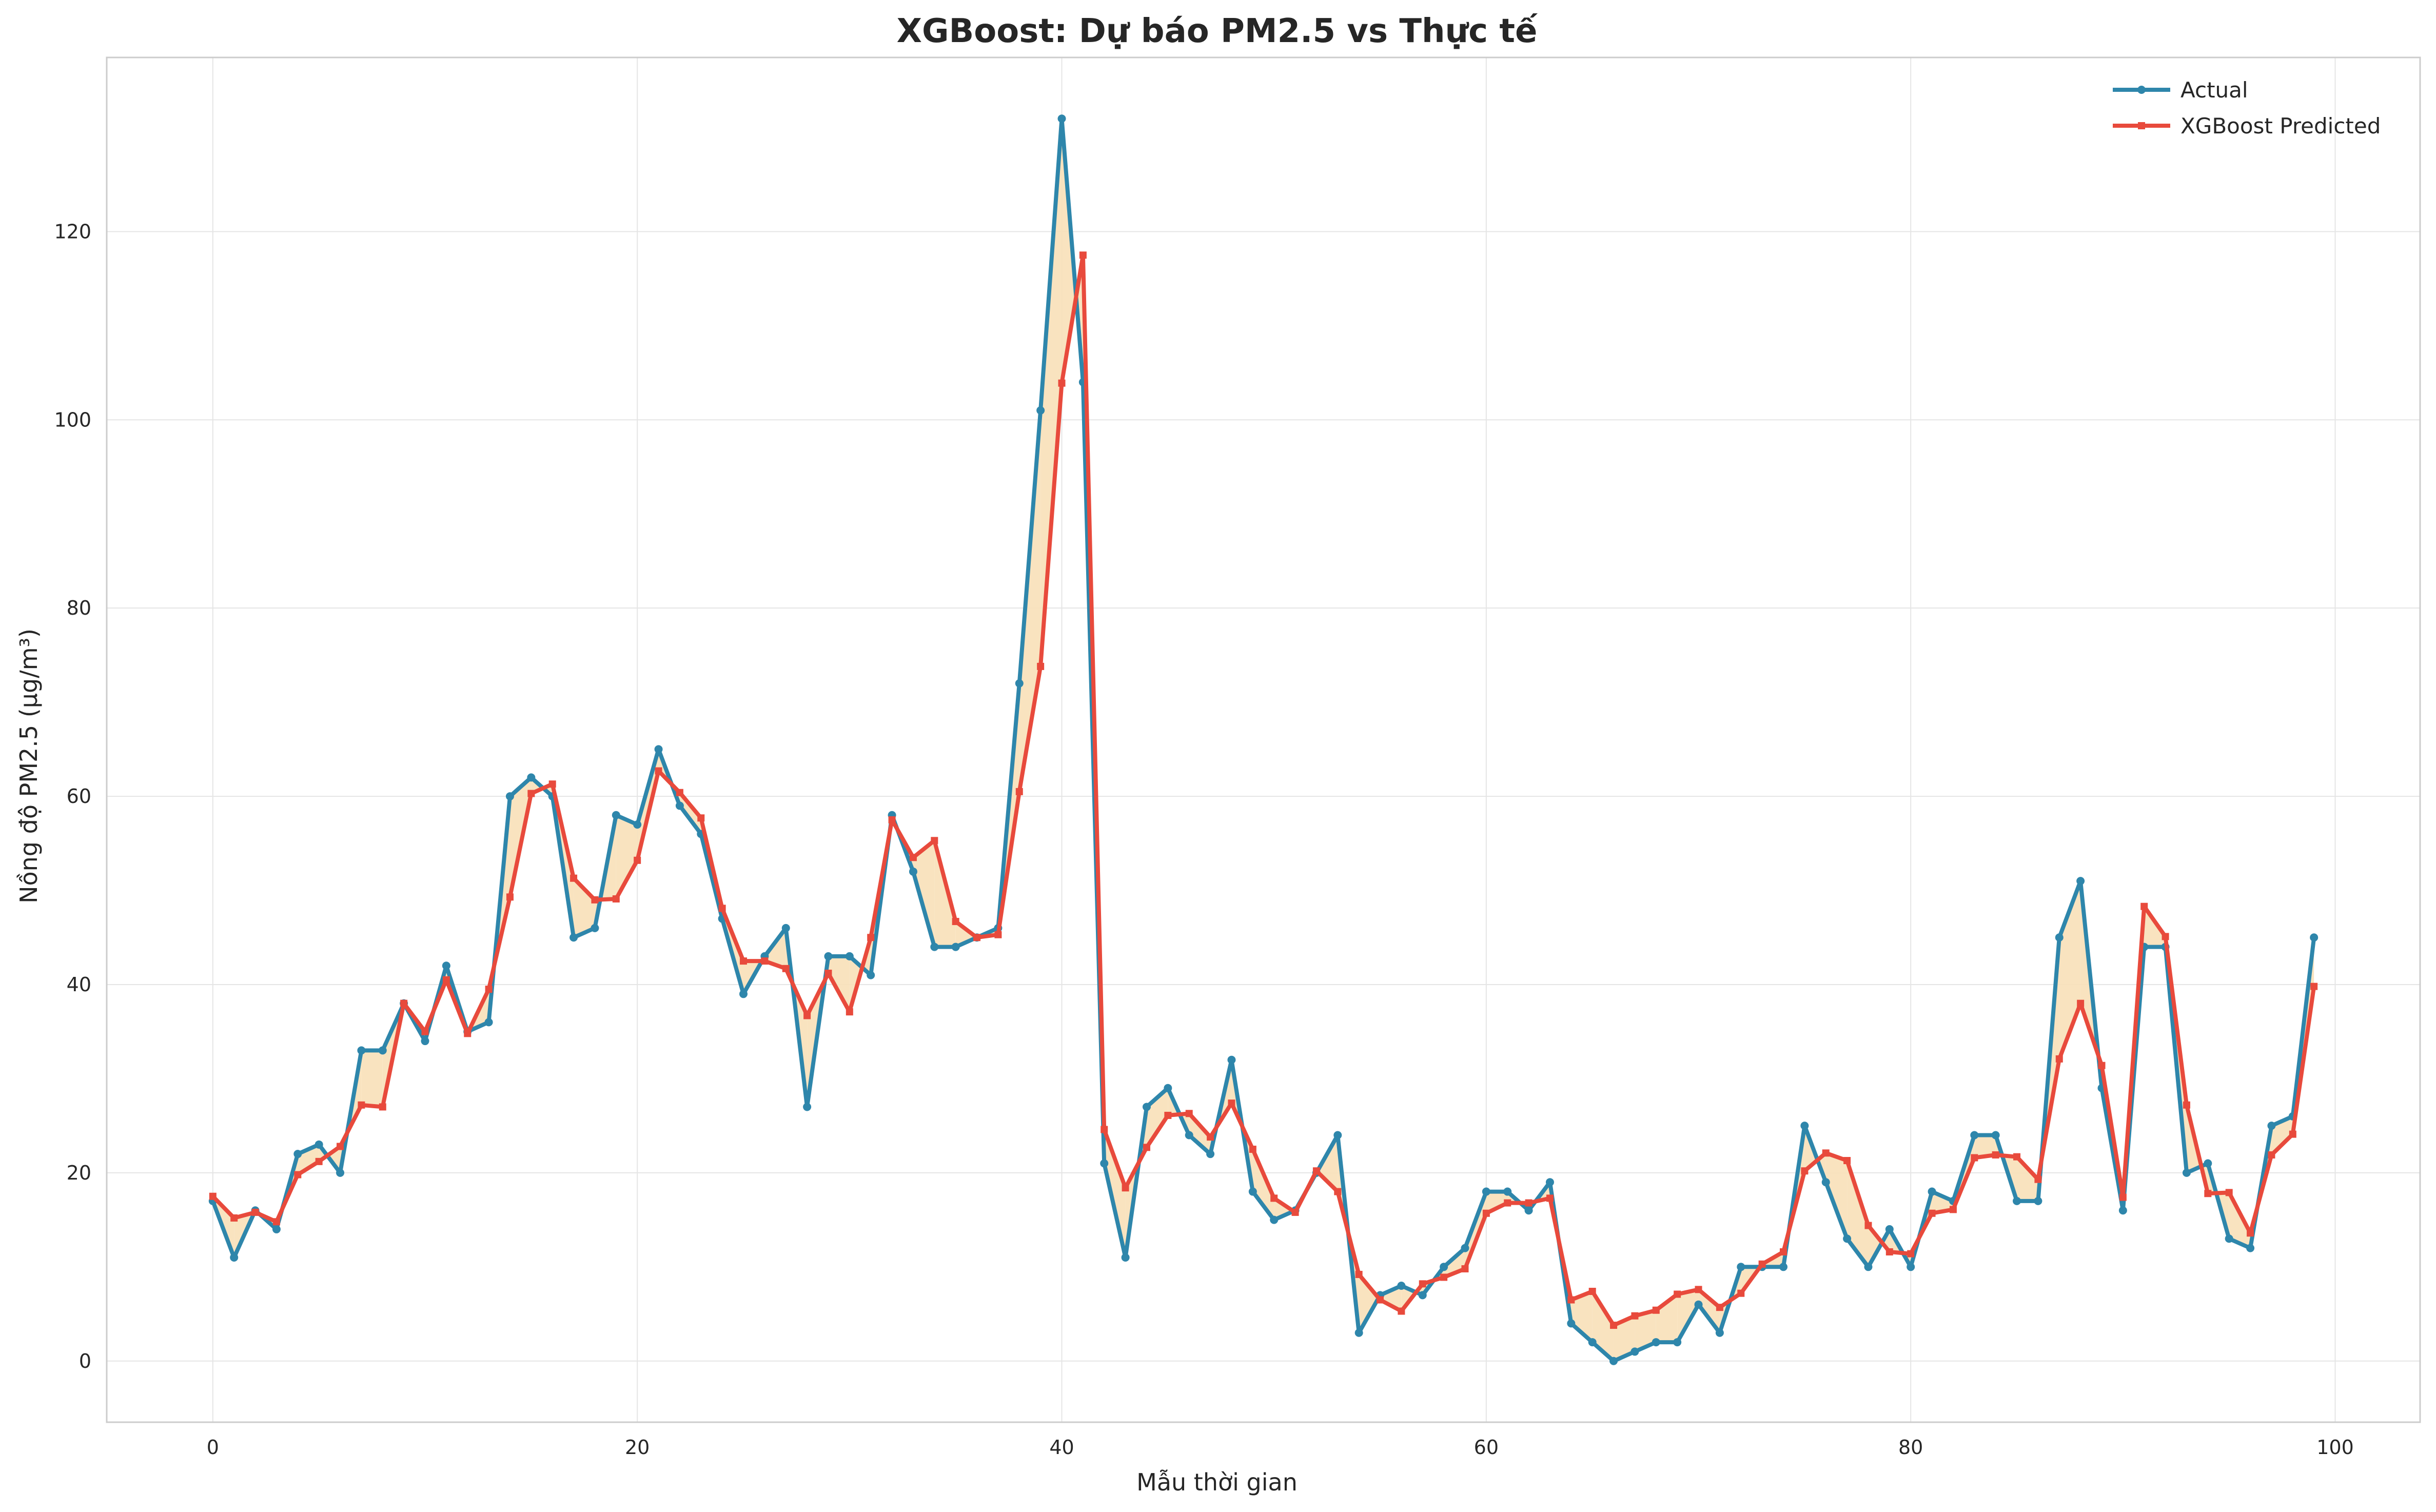 Image resolution: width=2436 pixels, height=1512 pixels. I want to click on chart-title: XGBoost: Dự báo PM2.5 vs Thực tế, so click(1217, 31).